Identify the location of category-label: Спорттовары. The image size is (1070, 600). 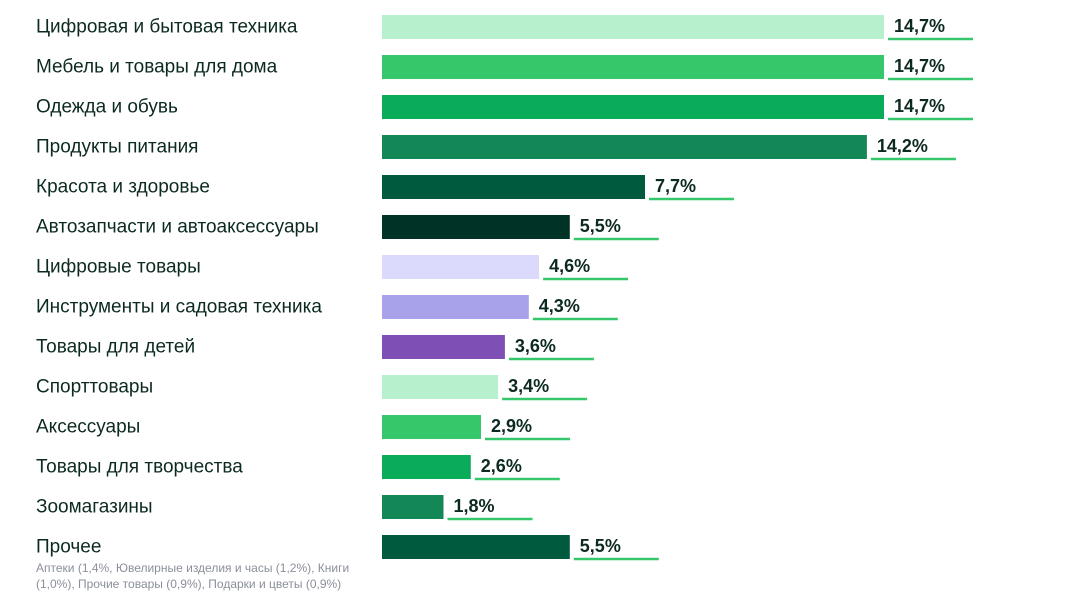
(94, 387).